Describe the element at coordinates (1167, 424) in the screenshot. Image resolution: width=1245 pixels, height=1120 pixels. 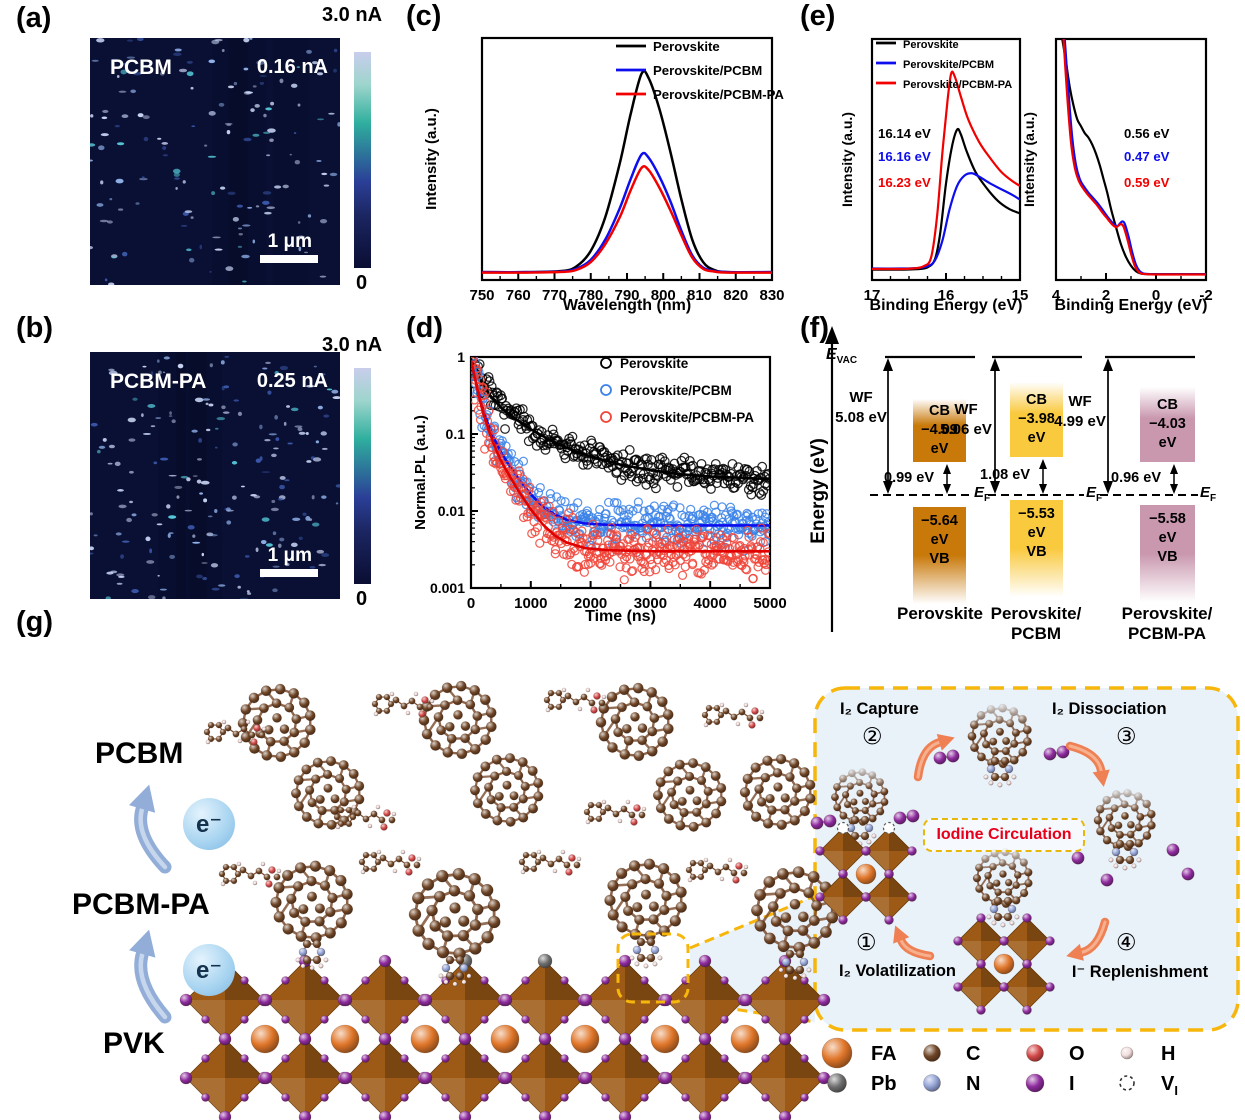
I see `cb-band-pcbm-pa: CB −4.03 eV` at that location.